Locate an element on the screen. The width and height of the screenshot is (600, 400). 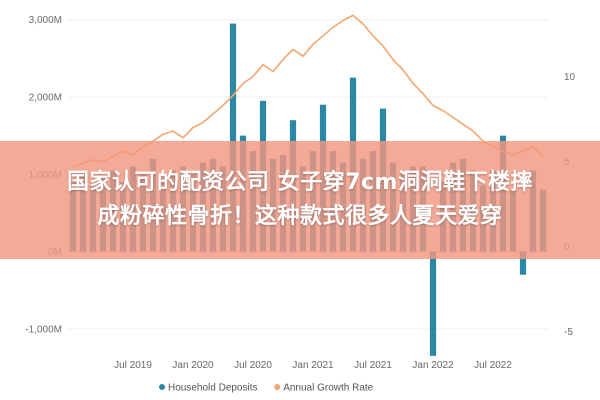
x-axis-tick-label: Jan 2022 is located at coordinates (433, 365).